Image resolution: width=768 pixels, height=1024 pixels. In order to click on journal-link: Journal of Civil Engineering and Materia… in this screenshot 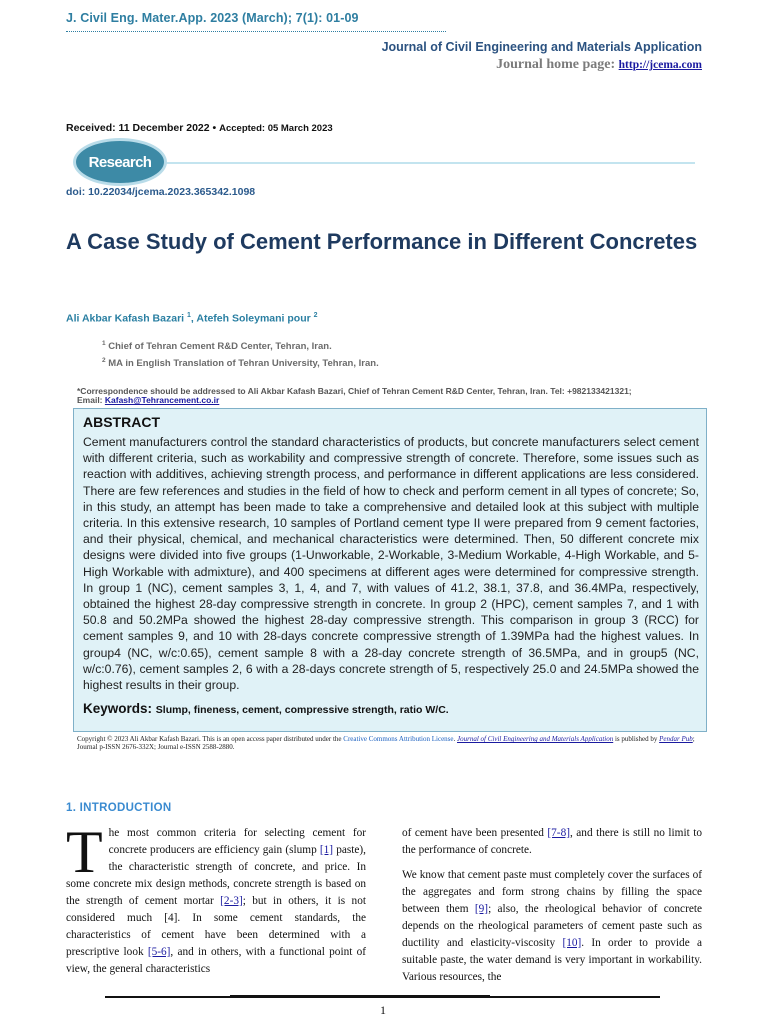, I will do `click(535, 739)`.